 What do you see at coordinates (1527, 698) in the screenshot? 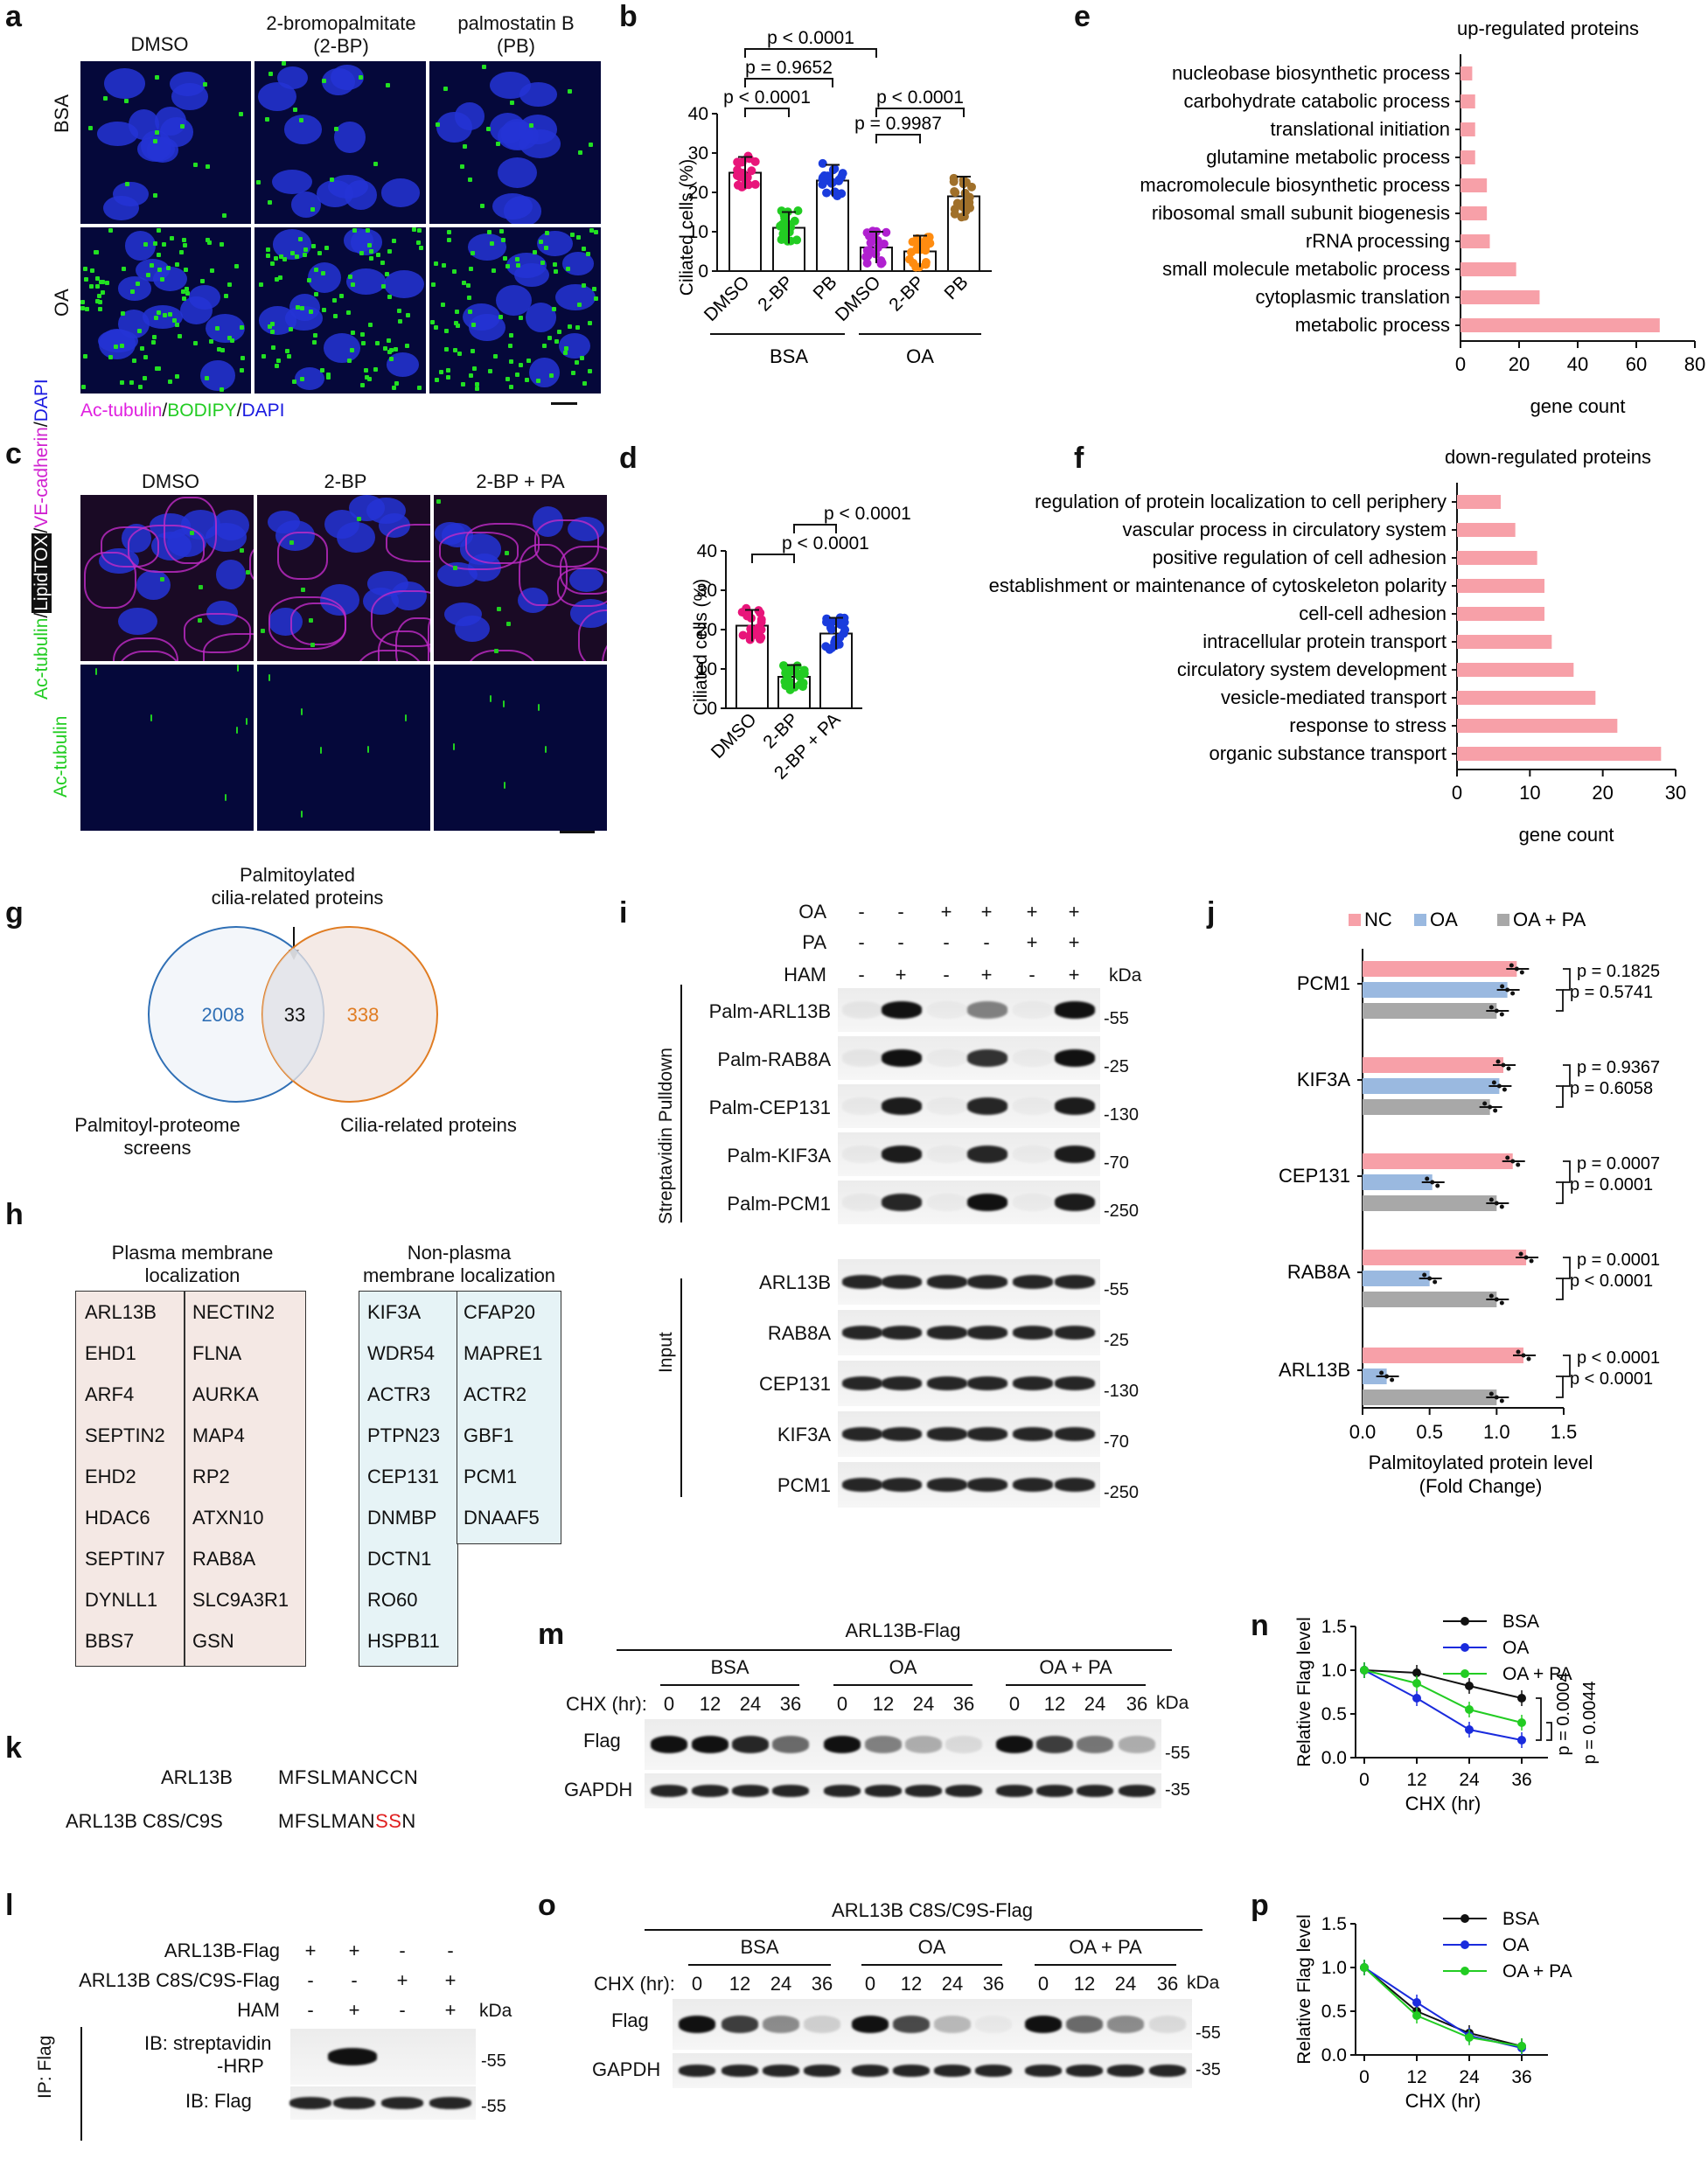
I see `go-bar` at bounding box center [1527, 698].